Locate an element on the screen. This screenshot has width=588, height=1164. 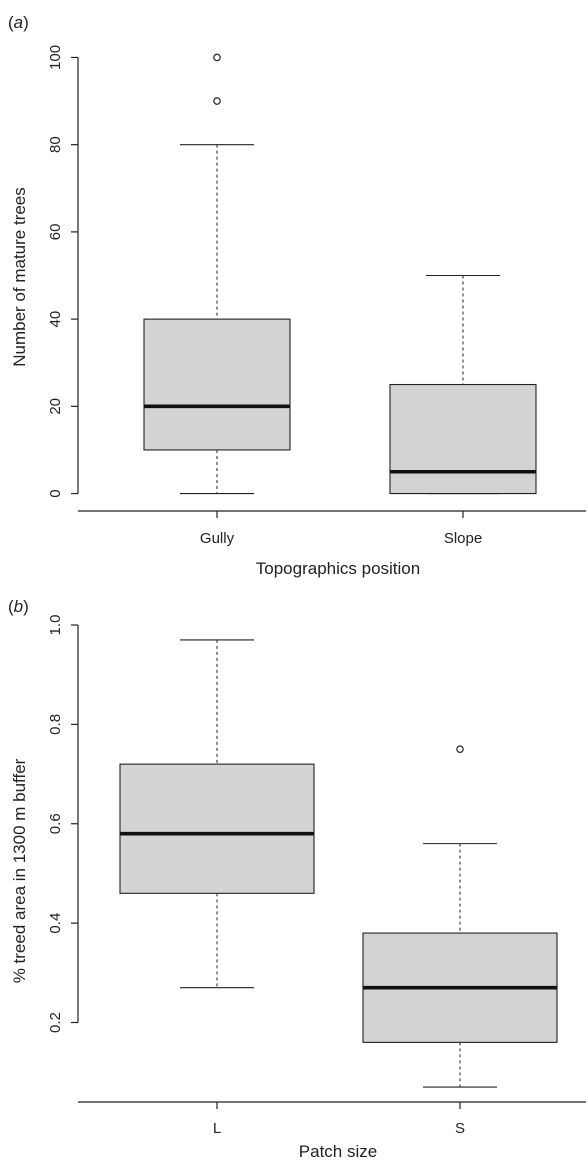
x-axis-title-a: Topographics position is located at coordinates (338, 568).